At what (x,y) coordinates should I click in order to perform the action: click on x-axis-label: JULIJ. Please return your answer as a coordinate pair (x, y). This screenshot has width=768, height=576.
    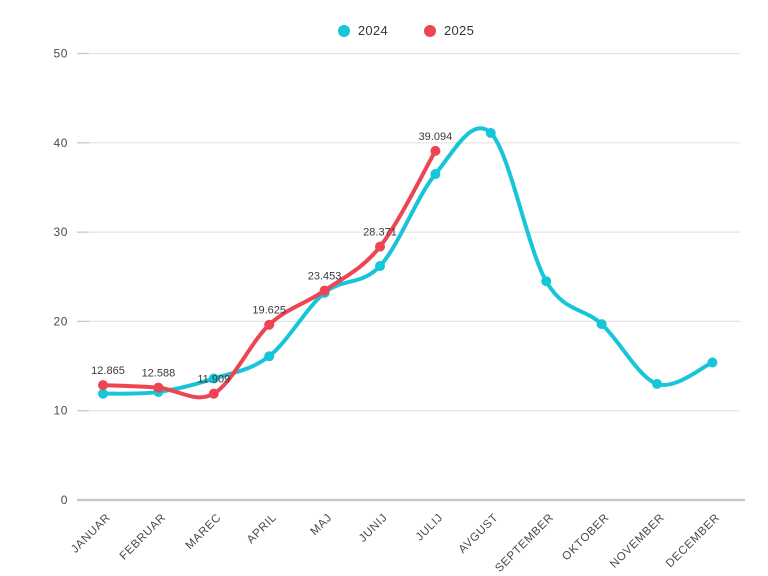
    Looking at the image, I should click on (430, 528).